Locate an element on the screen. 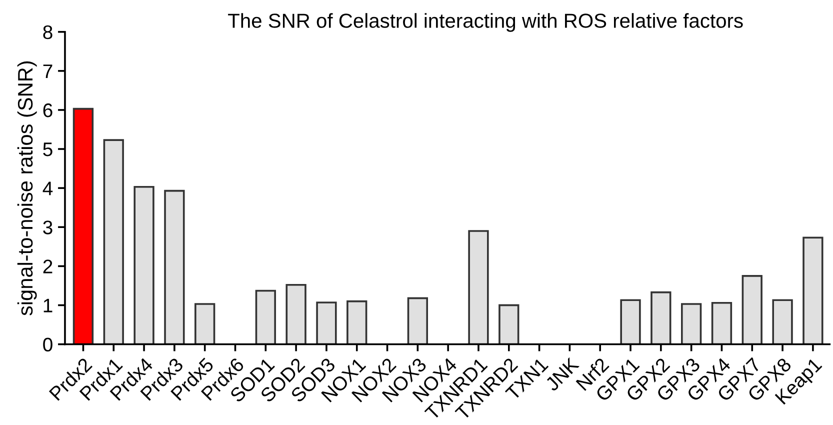 This screenshot has width=833, height=425. y-tick-label: 0 is located at coordinates (47, 345).